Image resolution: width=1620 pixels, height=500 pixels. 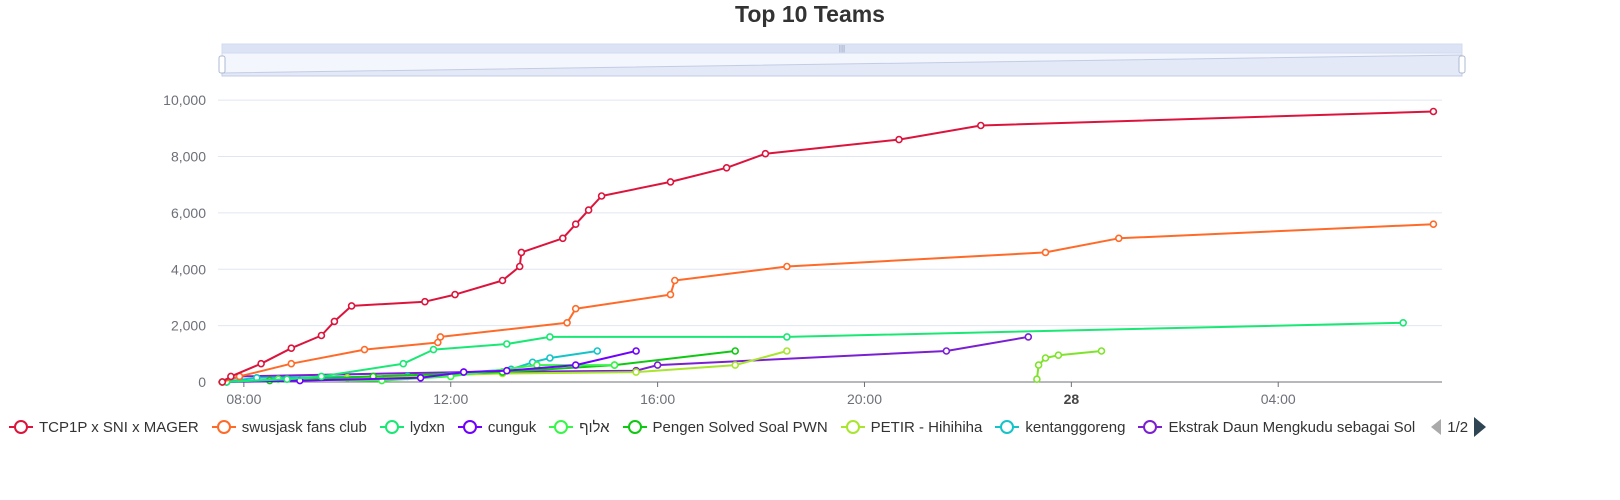 I want to click on datazoom-grip-icon: |||, so click(x=842, y=48).